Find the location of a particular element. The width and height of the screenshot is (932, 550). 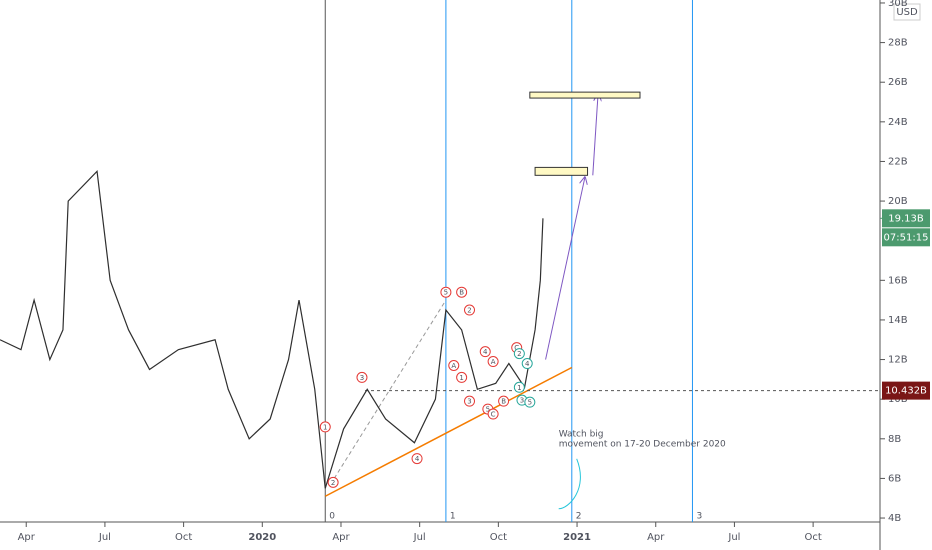

level-label: 10.432B is located at coordinates (906, 391).